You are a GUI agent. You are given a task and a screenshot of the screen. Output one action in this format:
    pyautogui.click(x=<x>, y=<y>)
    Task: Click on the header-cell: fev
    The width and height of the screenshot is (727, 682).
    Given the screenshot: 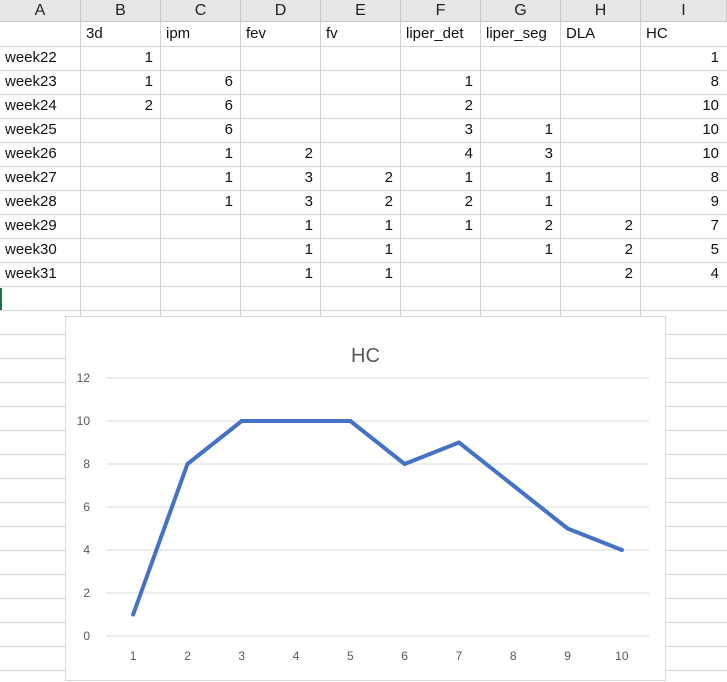 What is the action you would take?
    pyautogui.click(x=256, y=33)
    